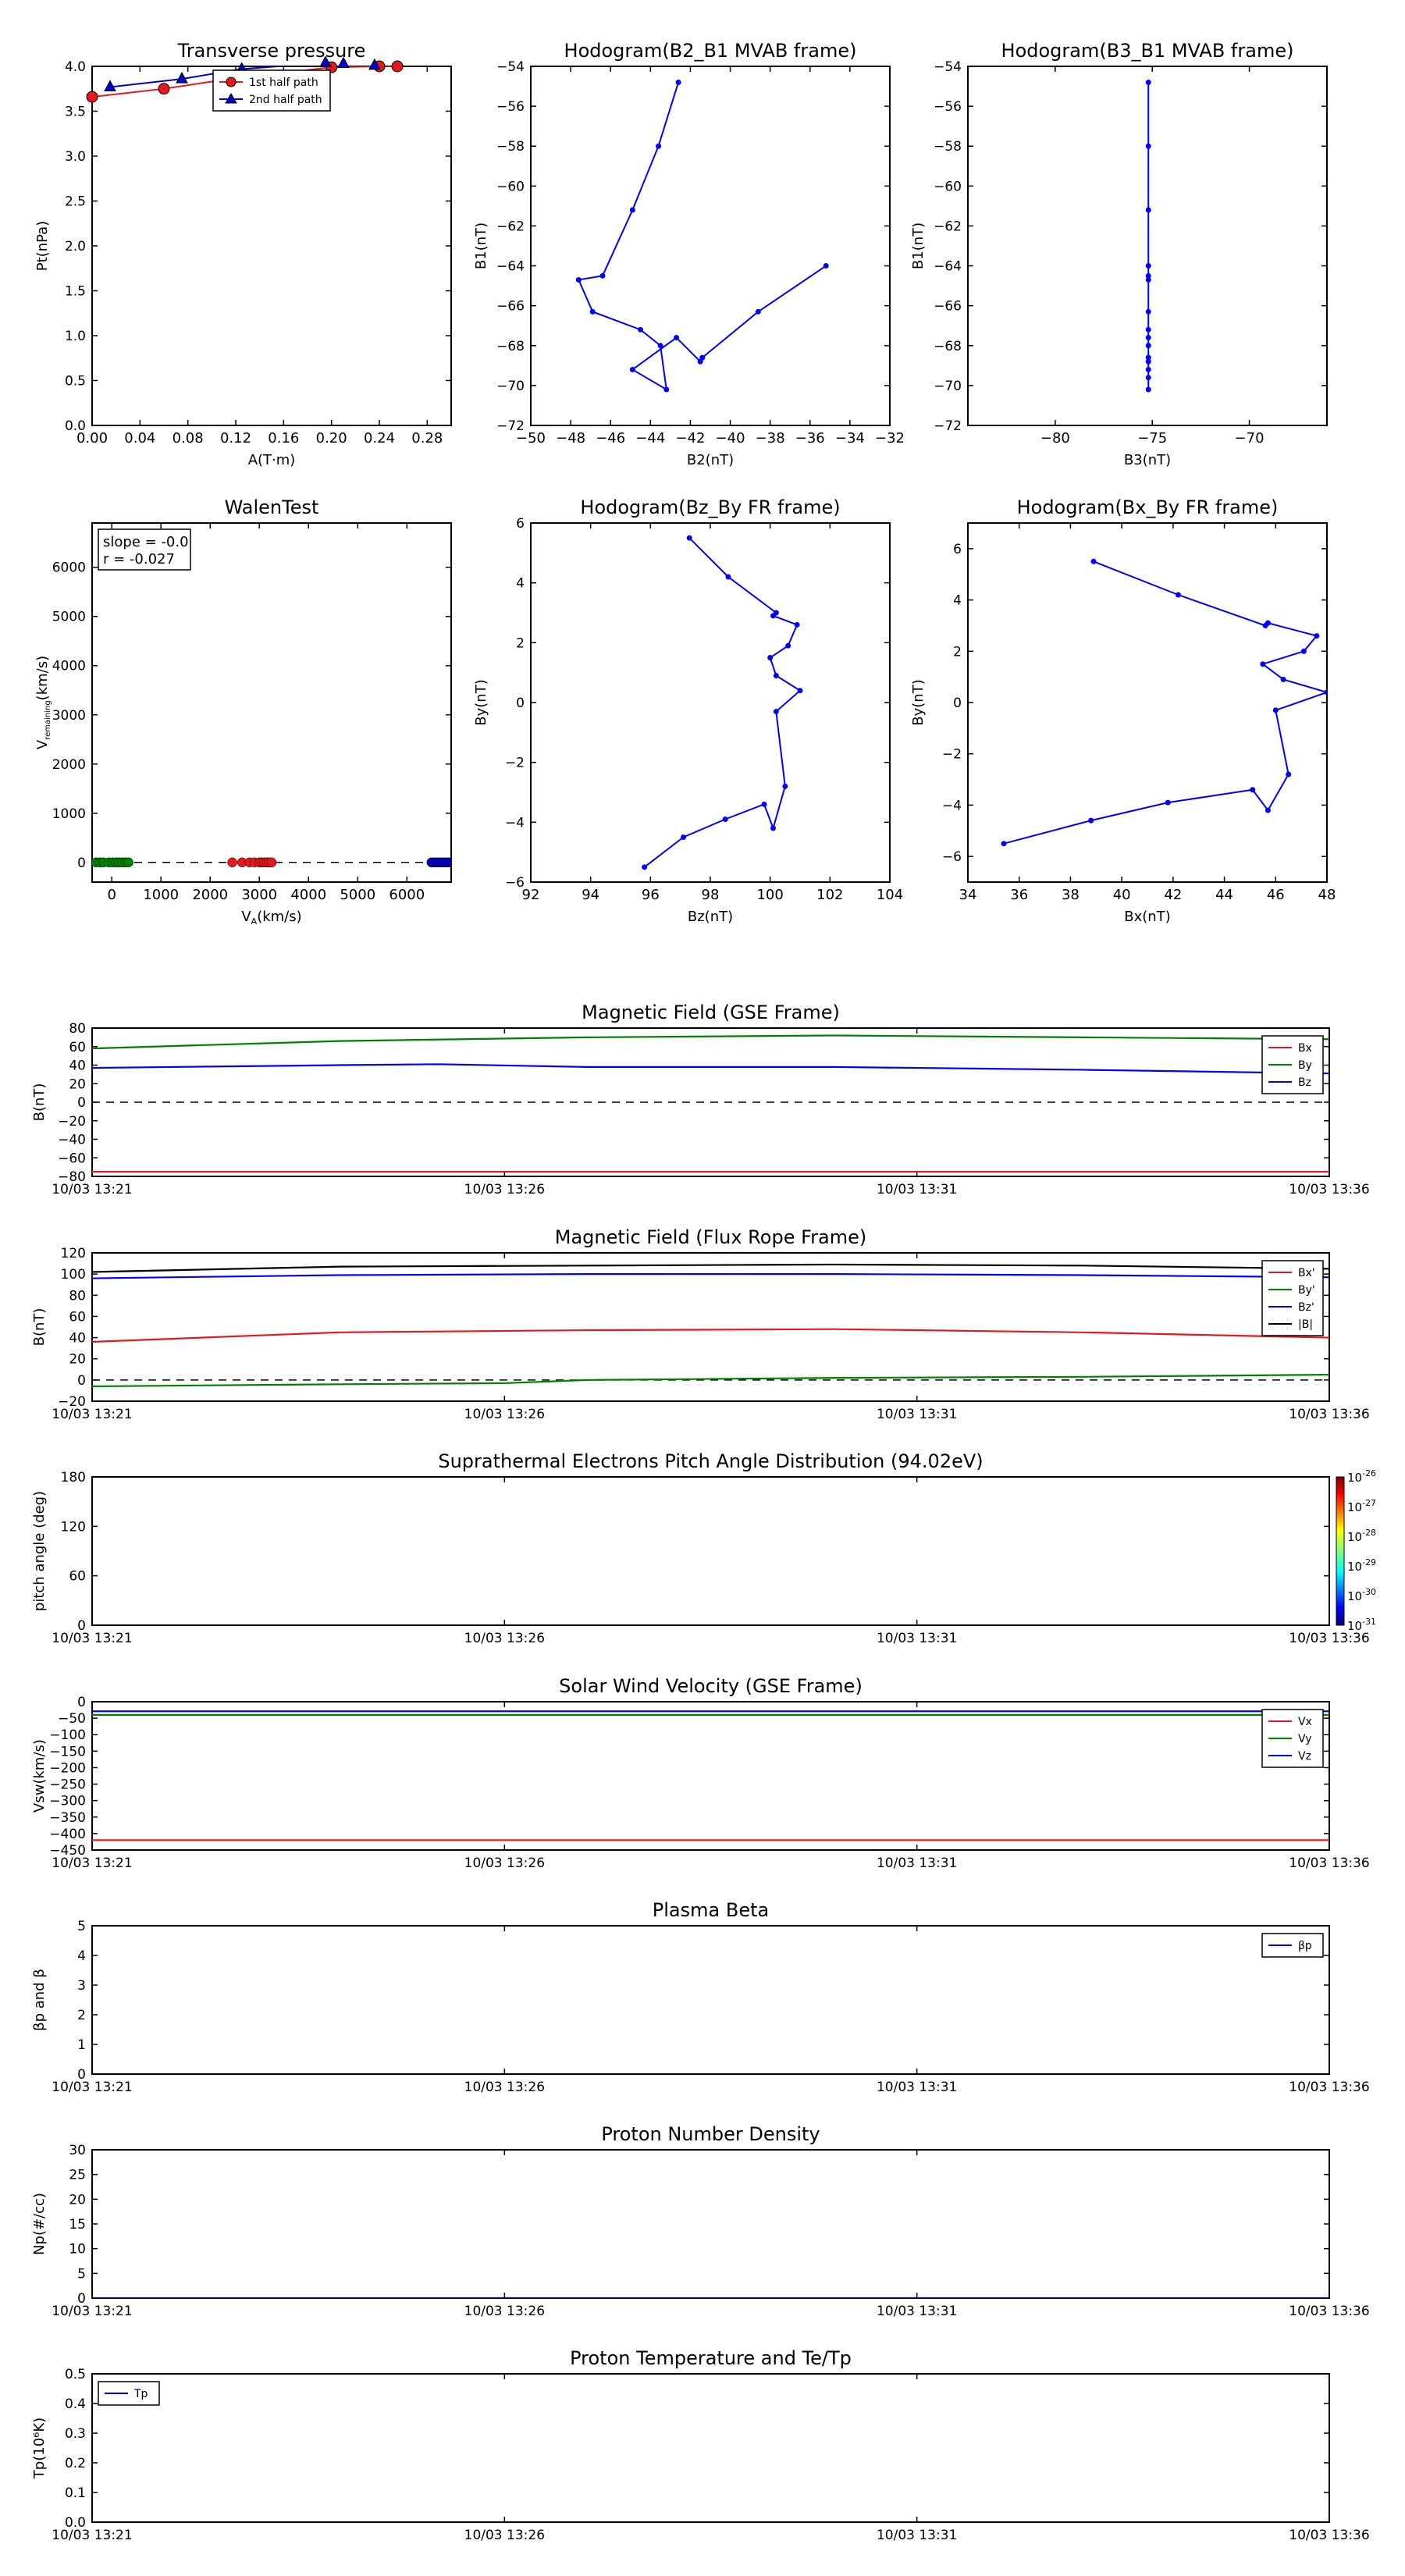  Describe the element at coordinates (81, 2274) in the screenshot. I see `y-tick-label: 5` at that location.